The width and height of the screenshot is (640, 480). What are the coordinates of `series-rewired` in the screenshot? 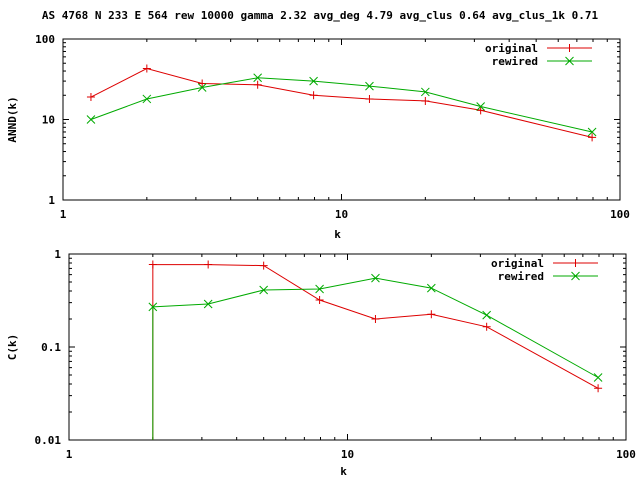 It's located at (341, 105).